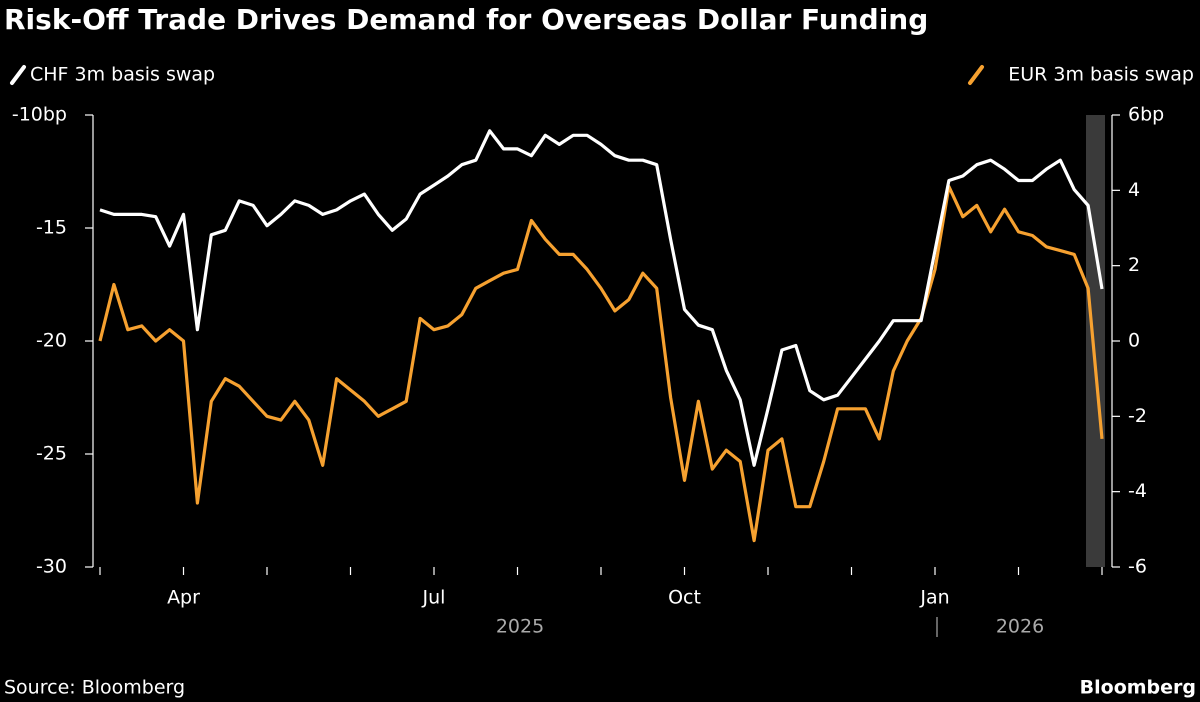 The width and height of the screenshot is (1200, 702). I want to click on y2-tick-label: -6, so click(1137, 567).